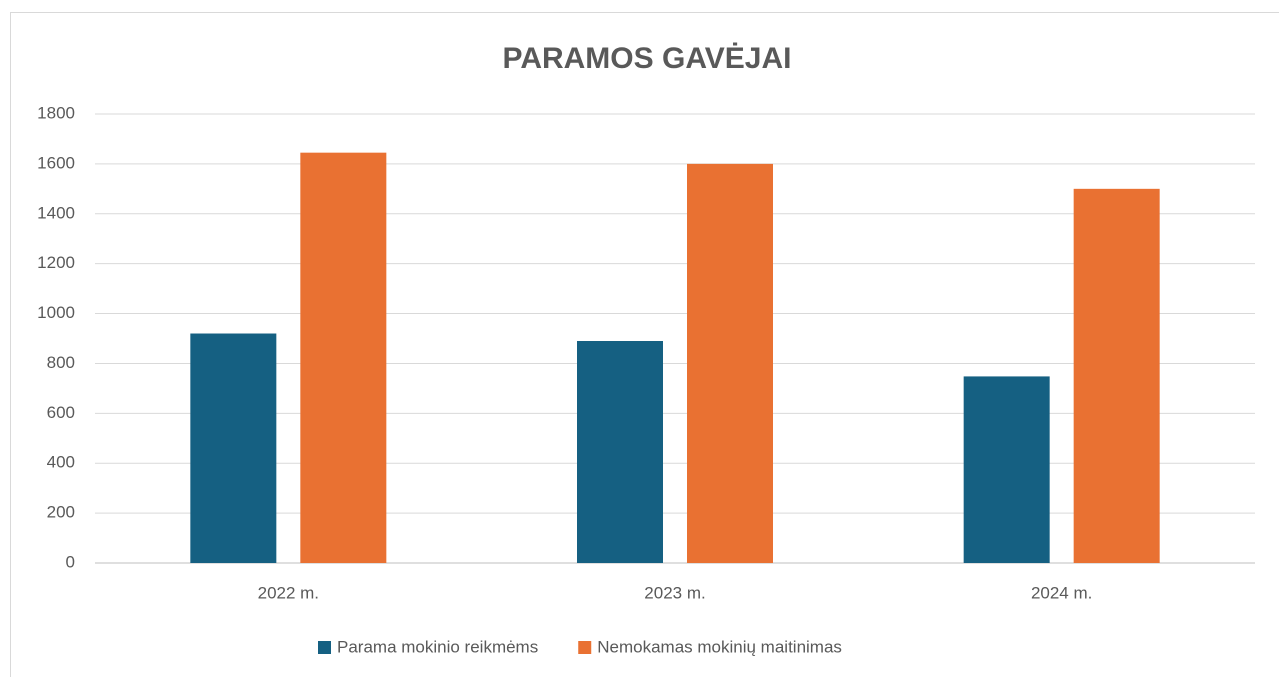 This screenshot has width=1279, height=682. What do you see at coordinates (61, 512) in the screenshot?
I see `y-tick-label: 200` at bounding box center [61, 512].